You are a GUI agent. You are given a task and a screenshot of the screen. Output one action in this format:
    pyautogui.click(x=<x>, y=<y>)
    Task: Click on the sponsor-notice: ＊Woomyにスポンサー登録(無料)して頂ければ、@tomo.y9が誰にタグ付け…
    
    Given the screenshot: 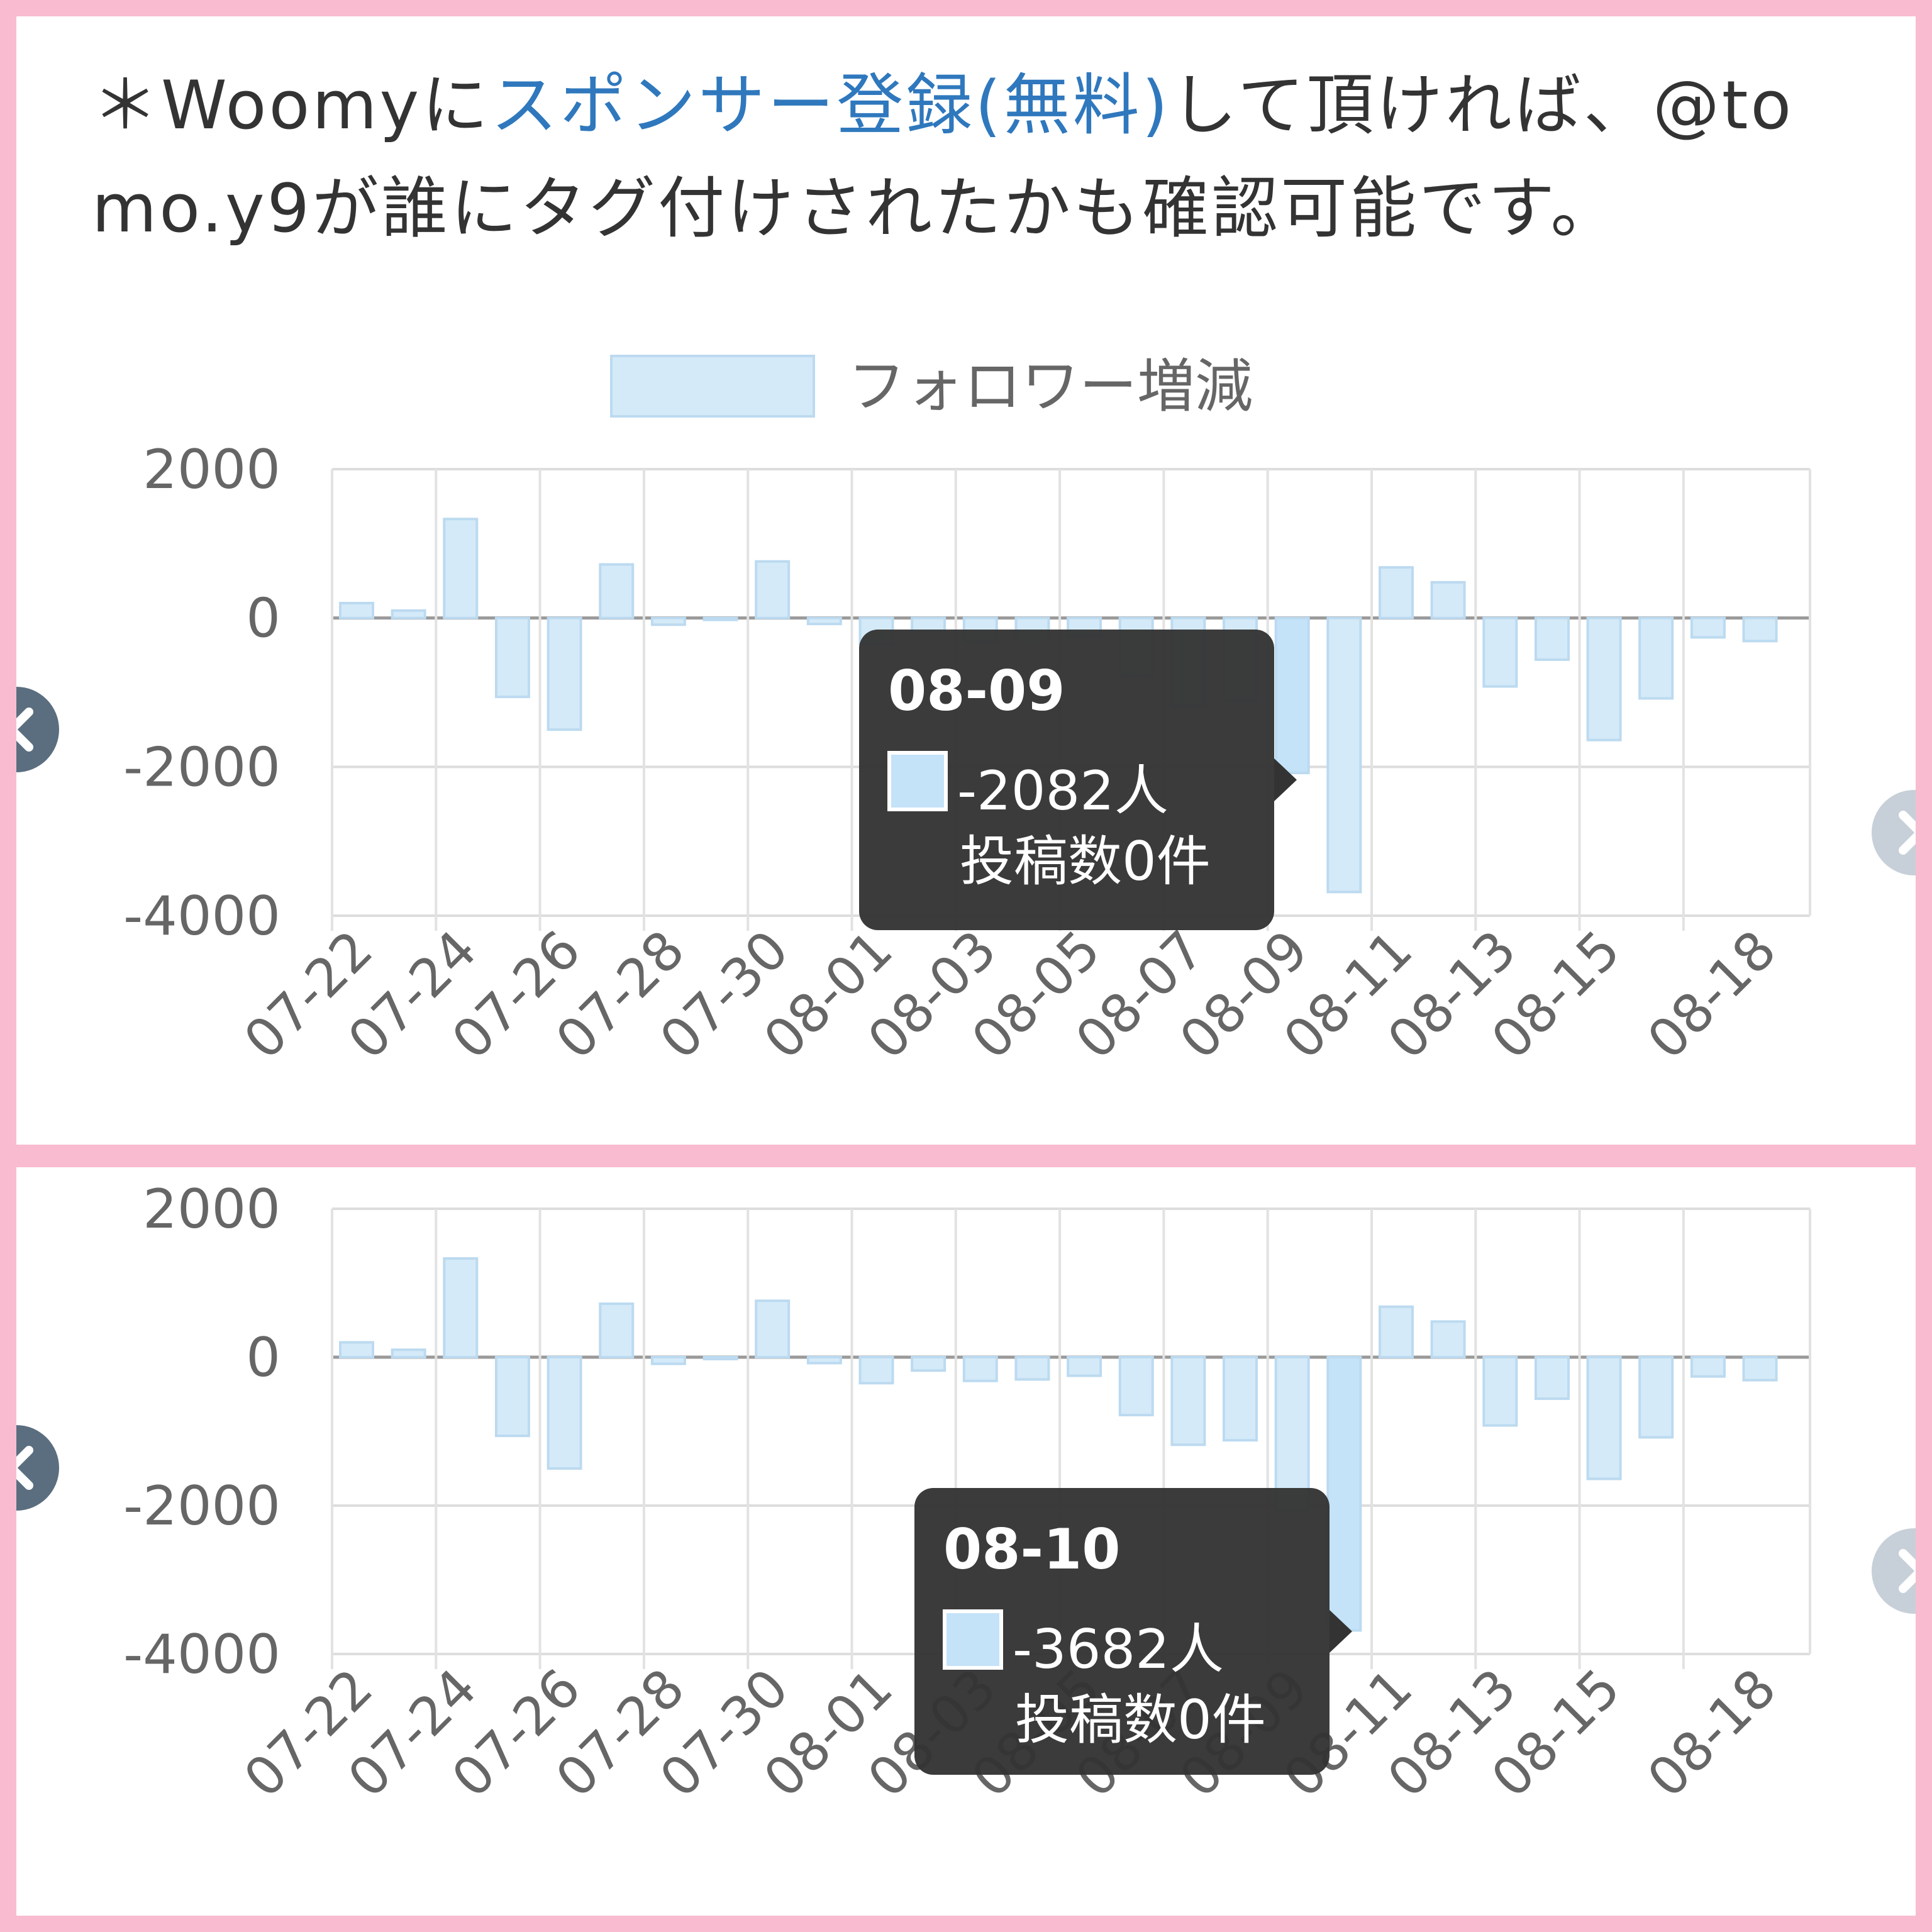 What is the action you would take?
    pyautogui.click(x=969, y=157)
    